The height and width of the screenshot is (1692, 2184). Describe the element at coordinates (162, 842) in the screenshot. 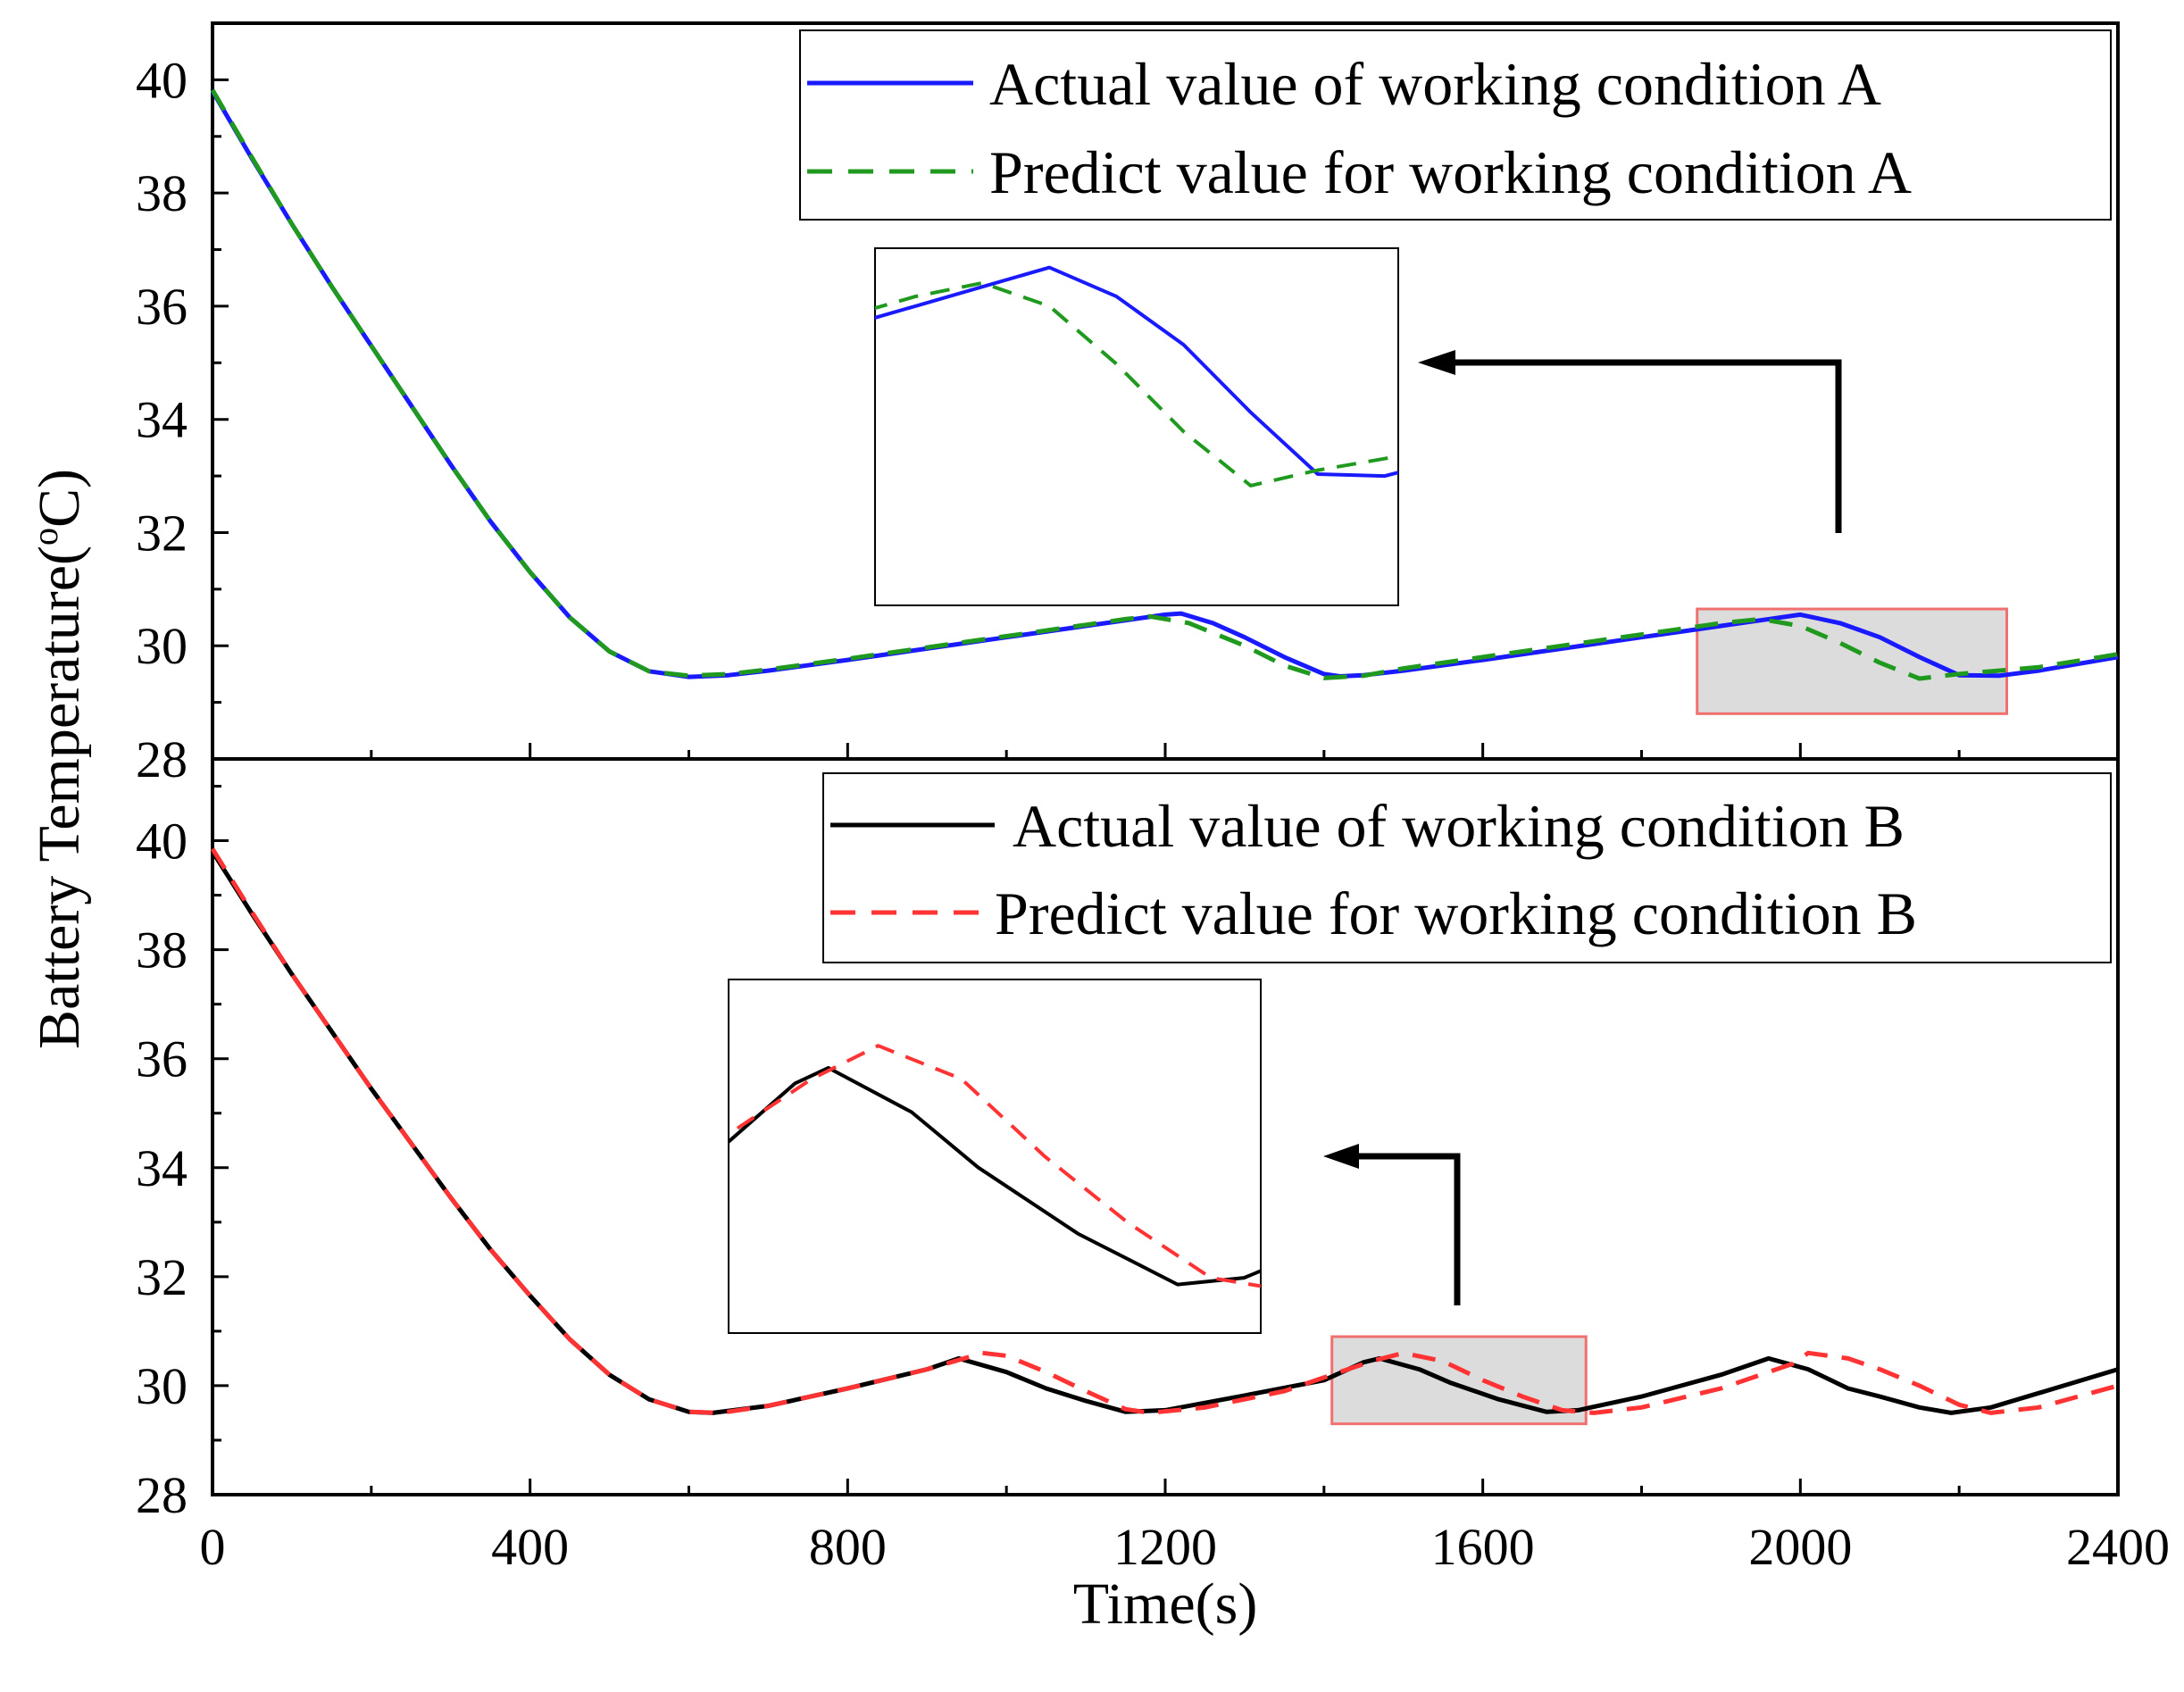

I see `panel-b-ytick-label: 40` at that location.